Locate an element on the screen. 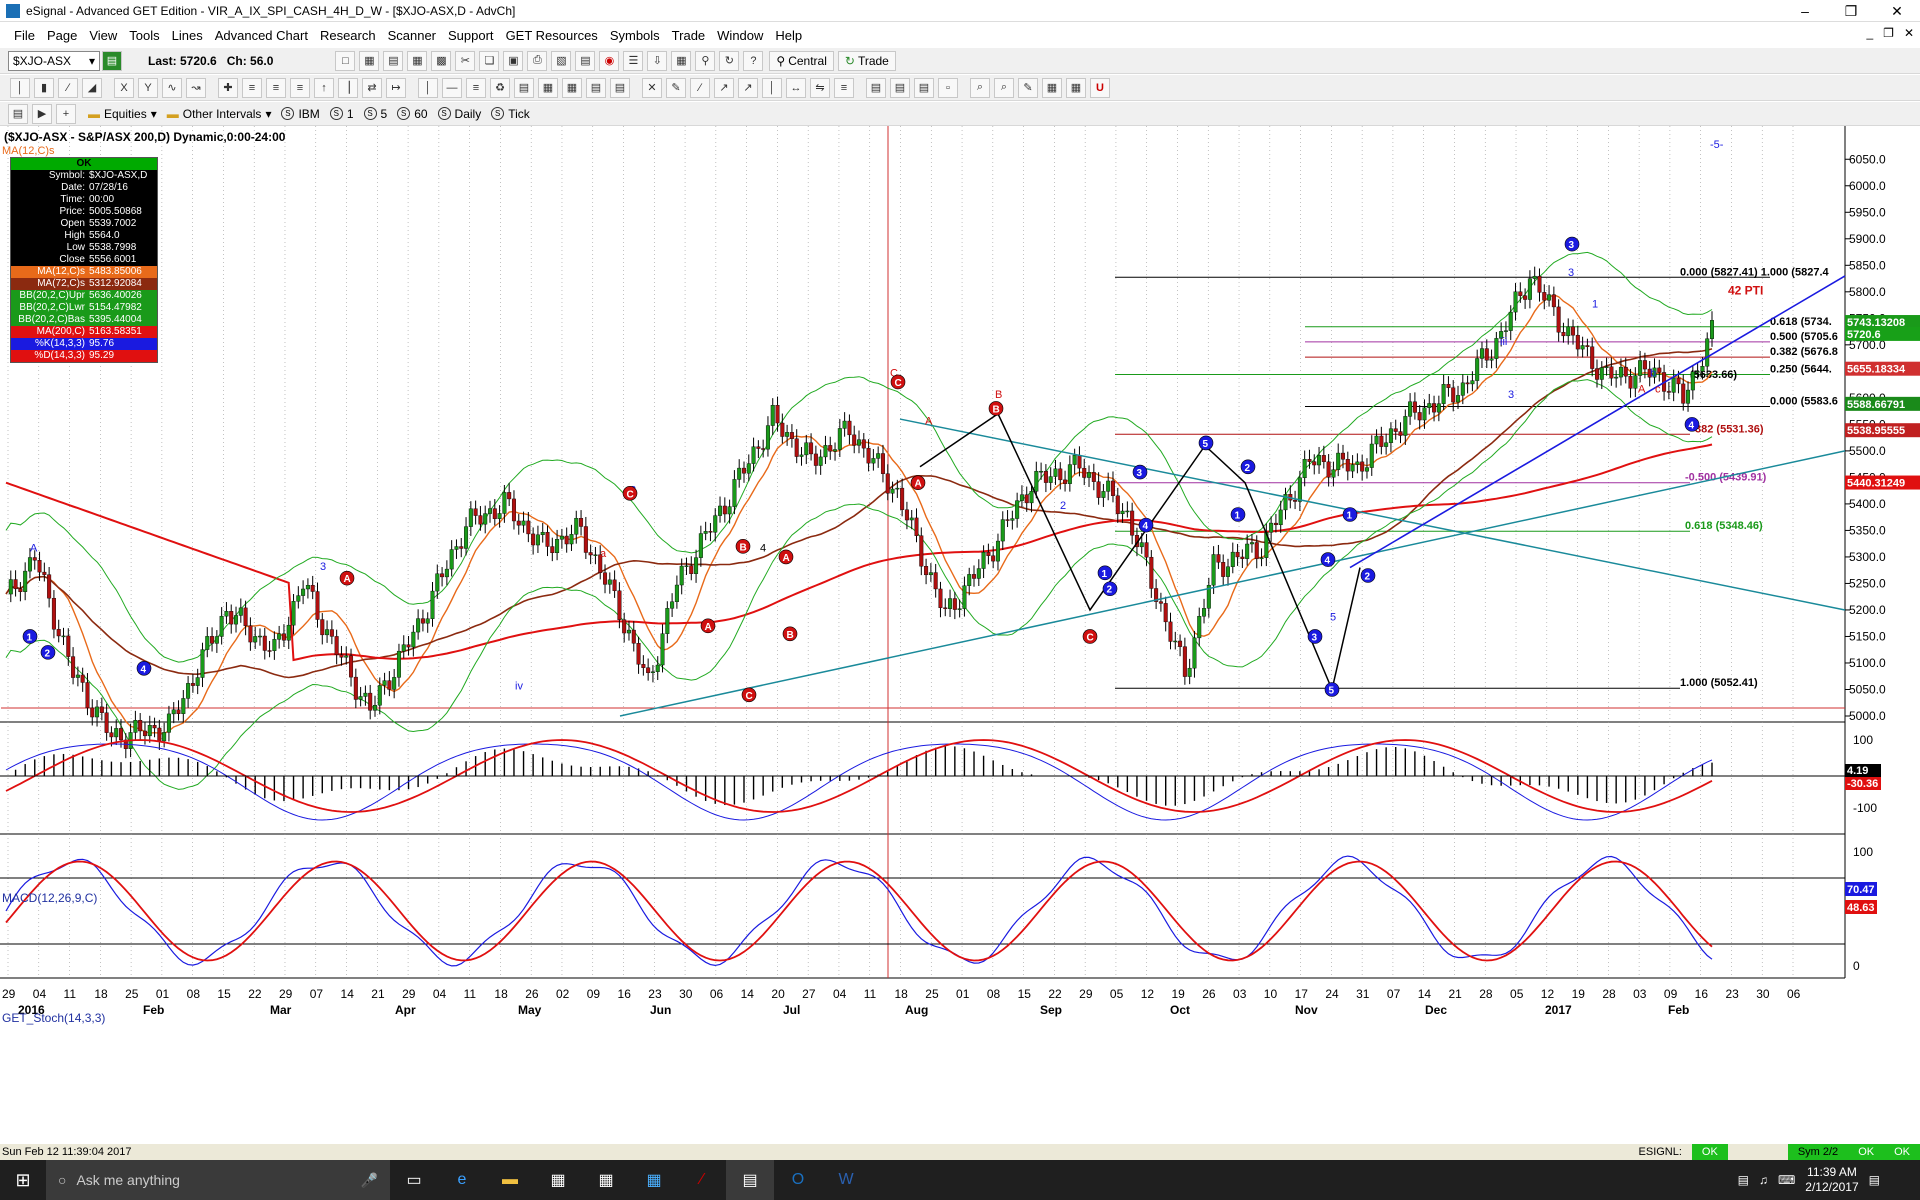 This screenshot has width=1920, height=1200. fib-extension-icon: ≡ is located at coordinates (276, 87).